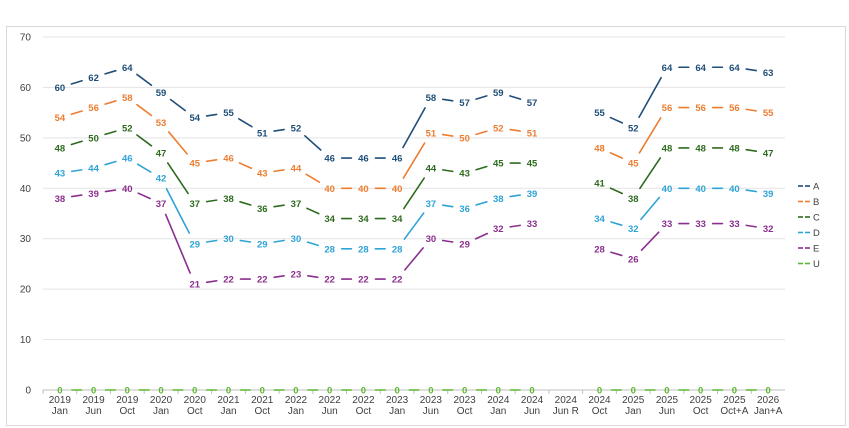  What do you see at coordinates (262, 209) in the screenshot?
I see `data-label-C: 36` at bounding box center [262, 209].